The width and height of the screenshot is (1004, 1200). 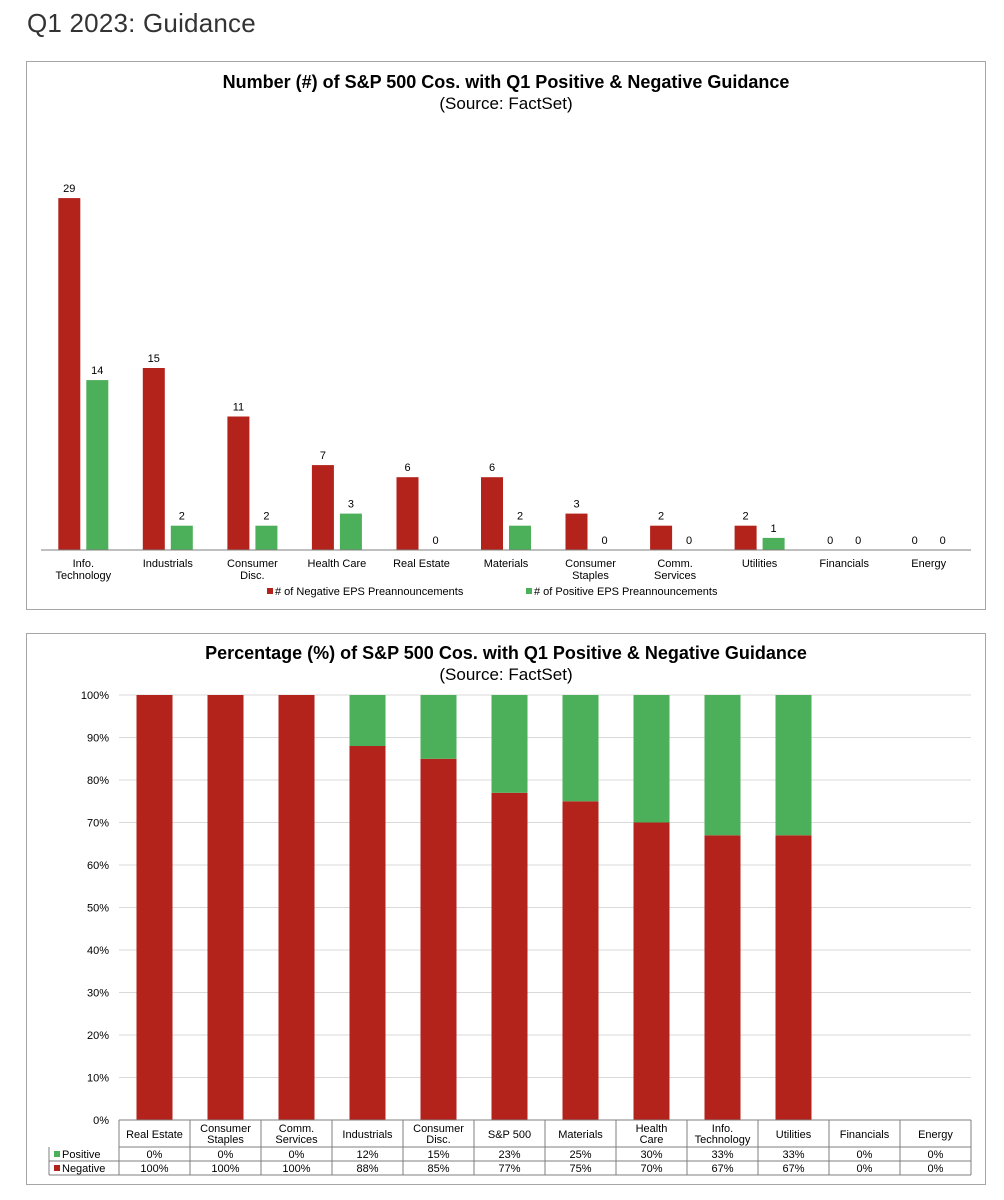 What do you see at coordinates (506, 564) in the screenshot?
I see `category-label: Materials` at bounding box center [506, 564].